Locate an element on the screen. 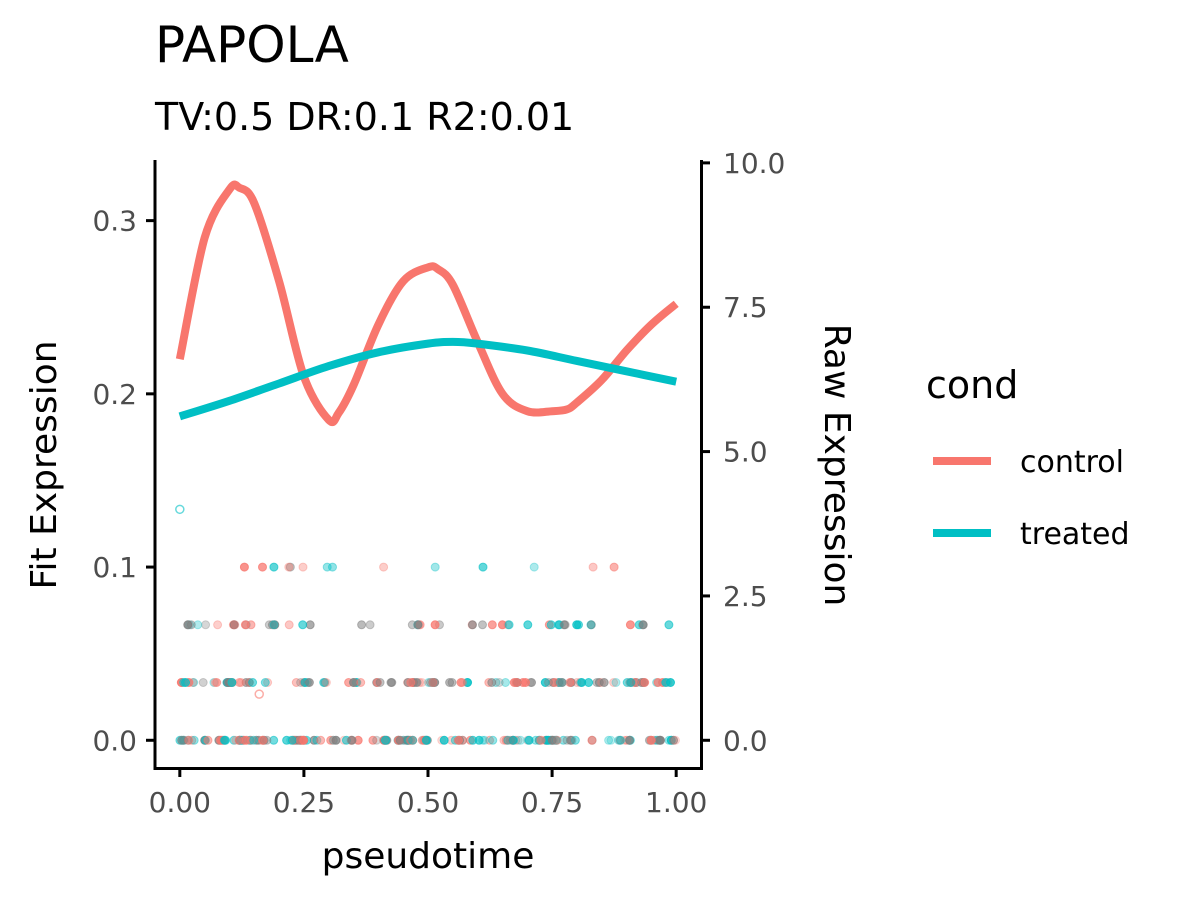 The width and height of the screenshot is (1200, 900). y2-tick-label: 2.5 is located at coordinates (745, 596).